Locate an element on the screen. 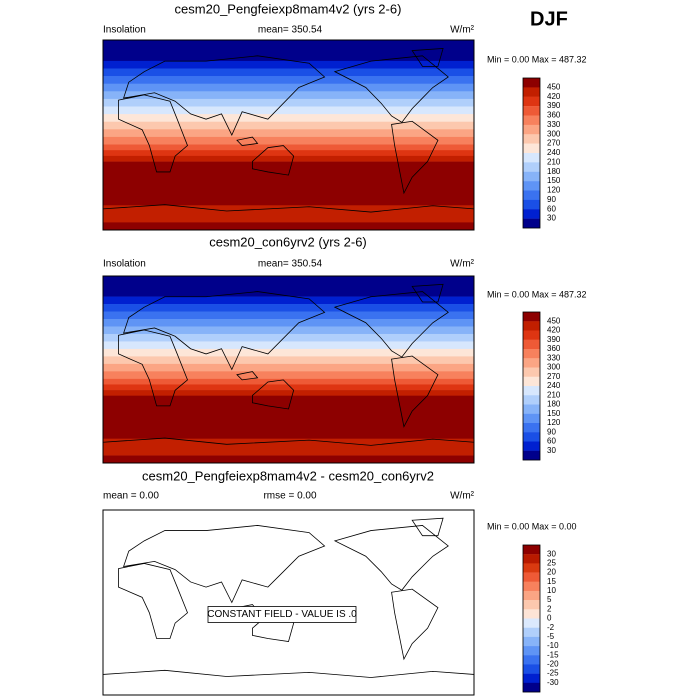 This screenshot has height=700, width=700. colorbar-label: 150 is located at coordinates (554, 180).